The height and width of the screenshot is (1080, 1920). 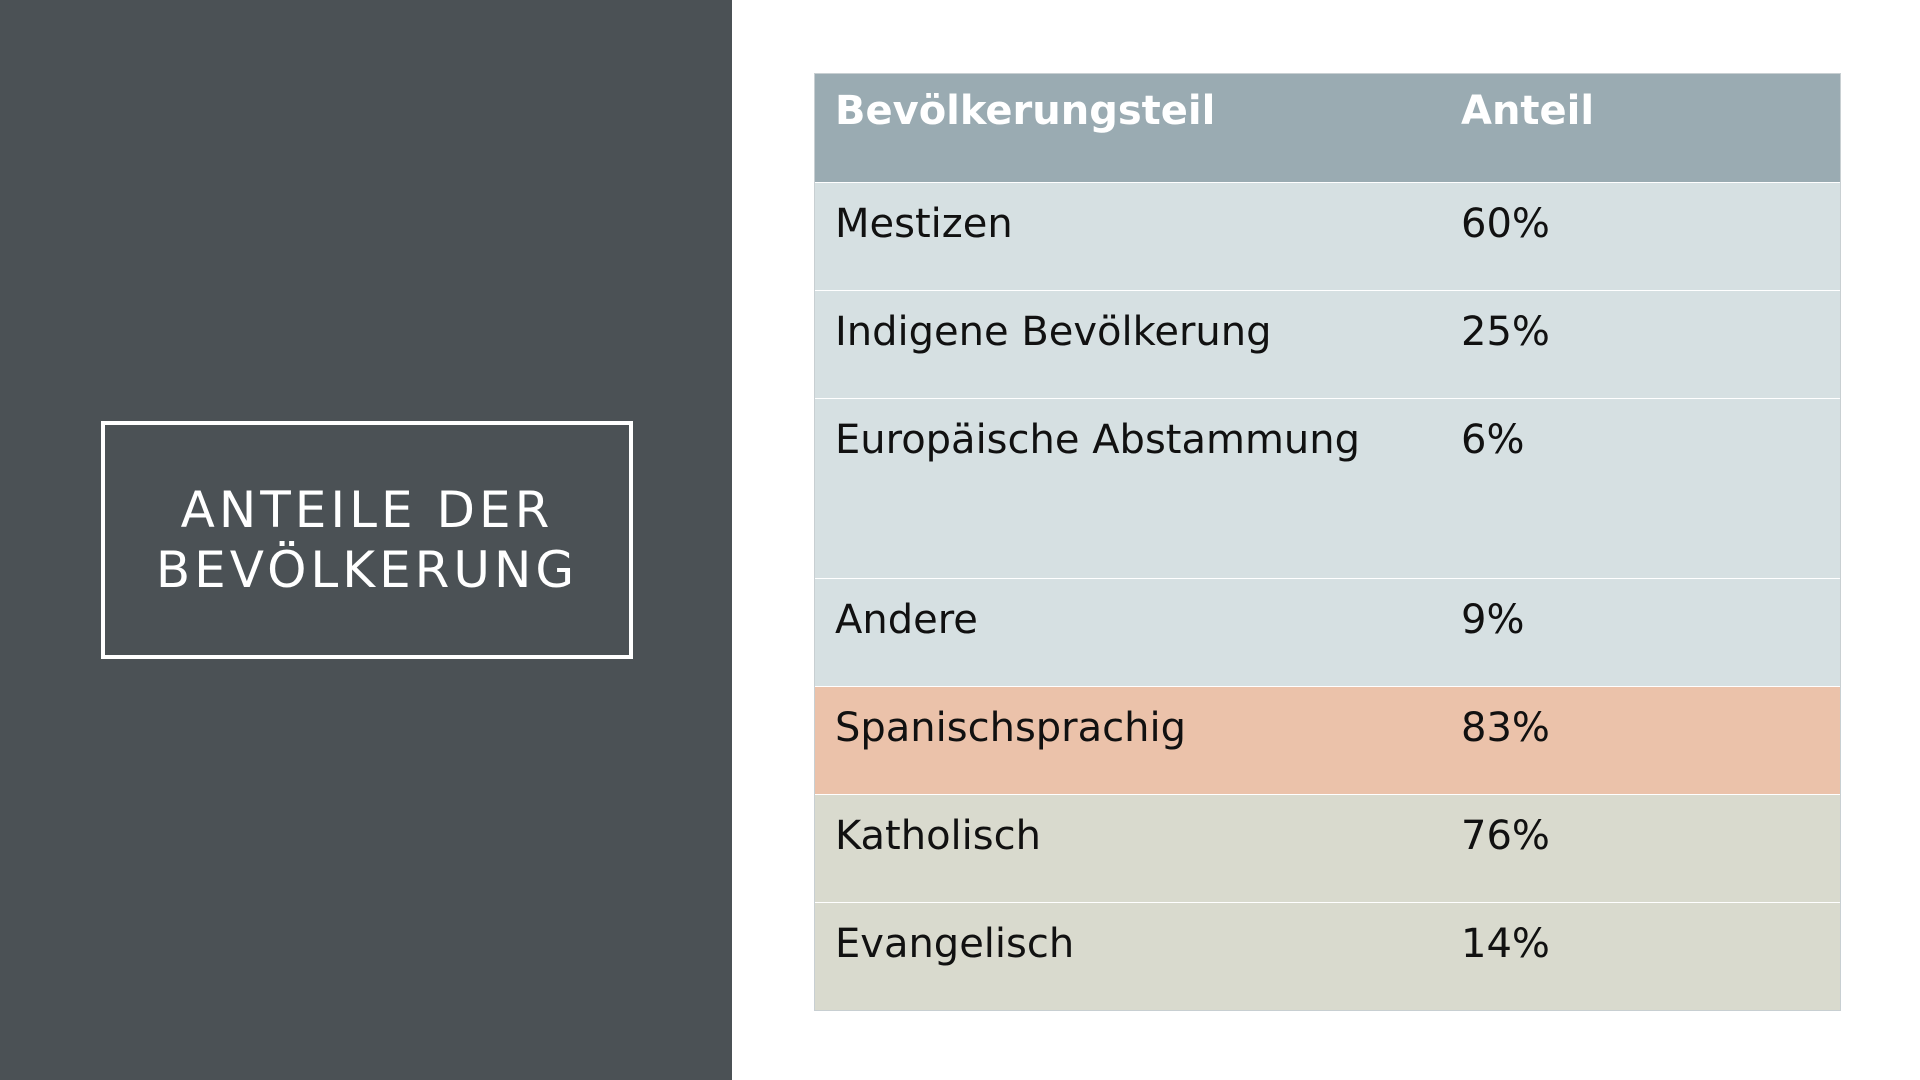 What do you see at coordinates (1128, 343) in the screenshot?
I see `row-label: Indigene Bevölkerung` at bounding box center [1128, 343].